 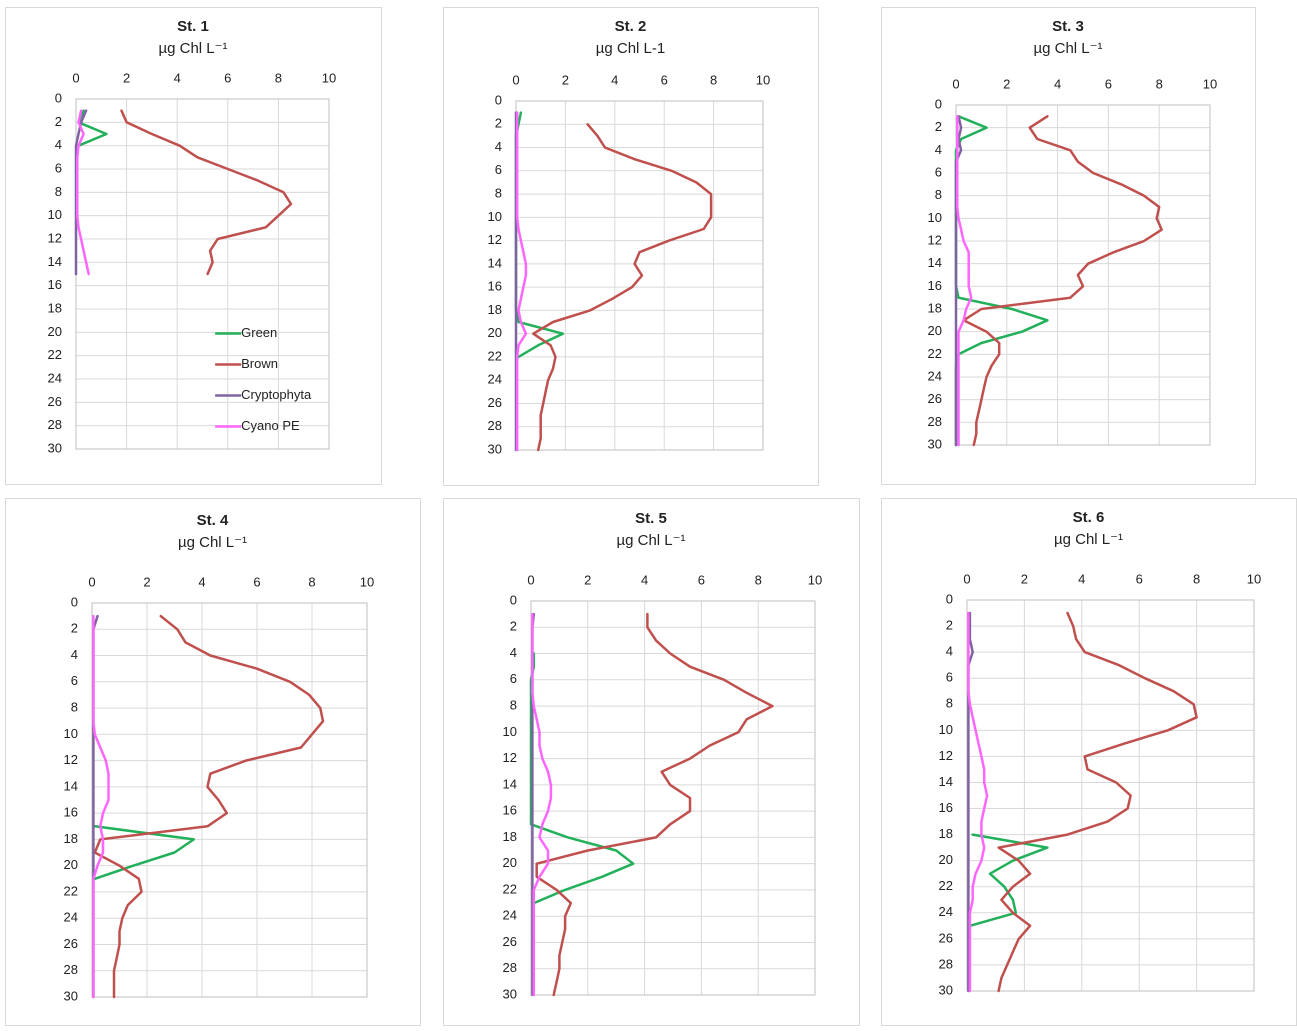 I want to click on legend-label: Cryptophyta, so click(x=276, y=394).